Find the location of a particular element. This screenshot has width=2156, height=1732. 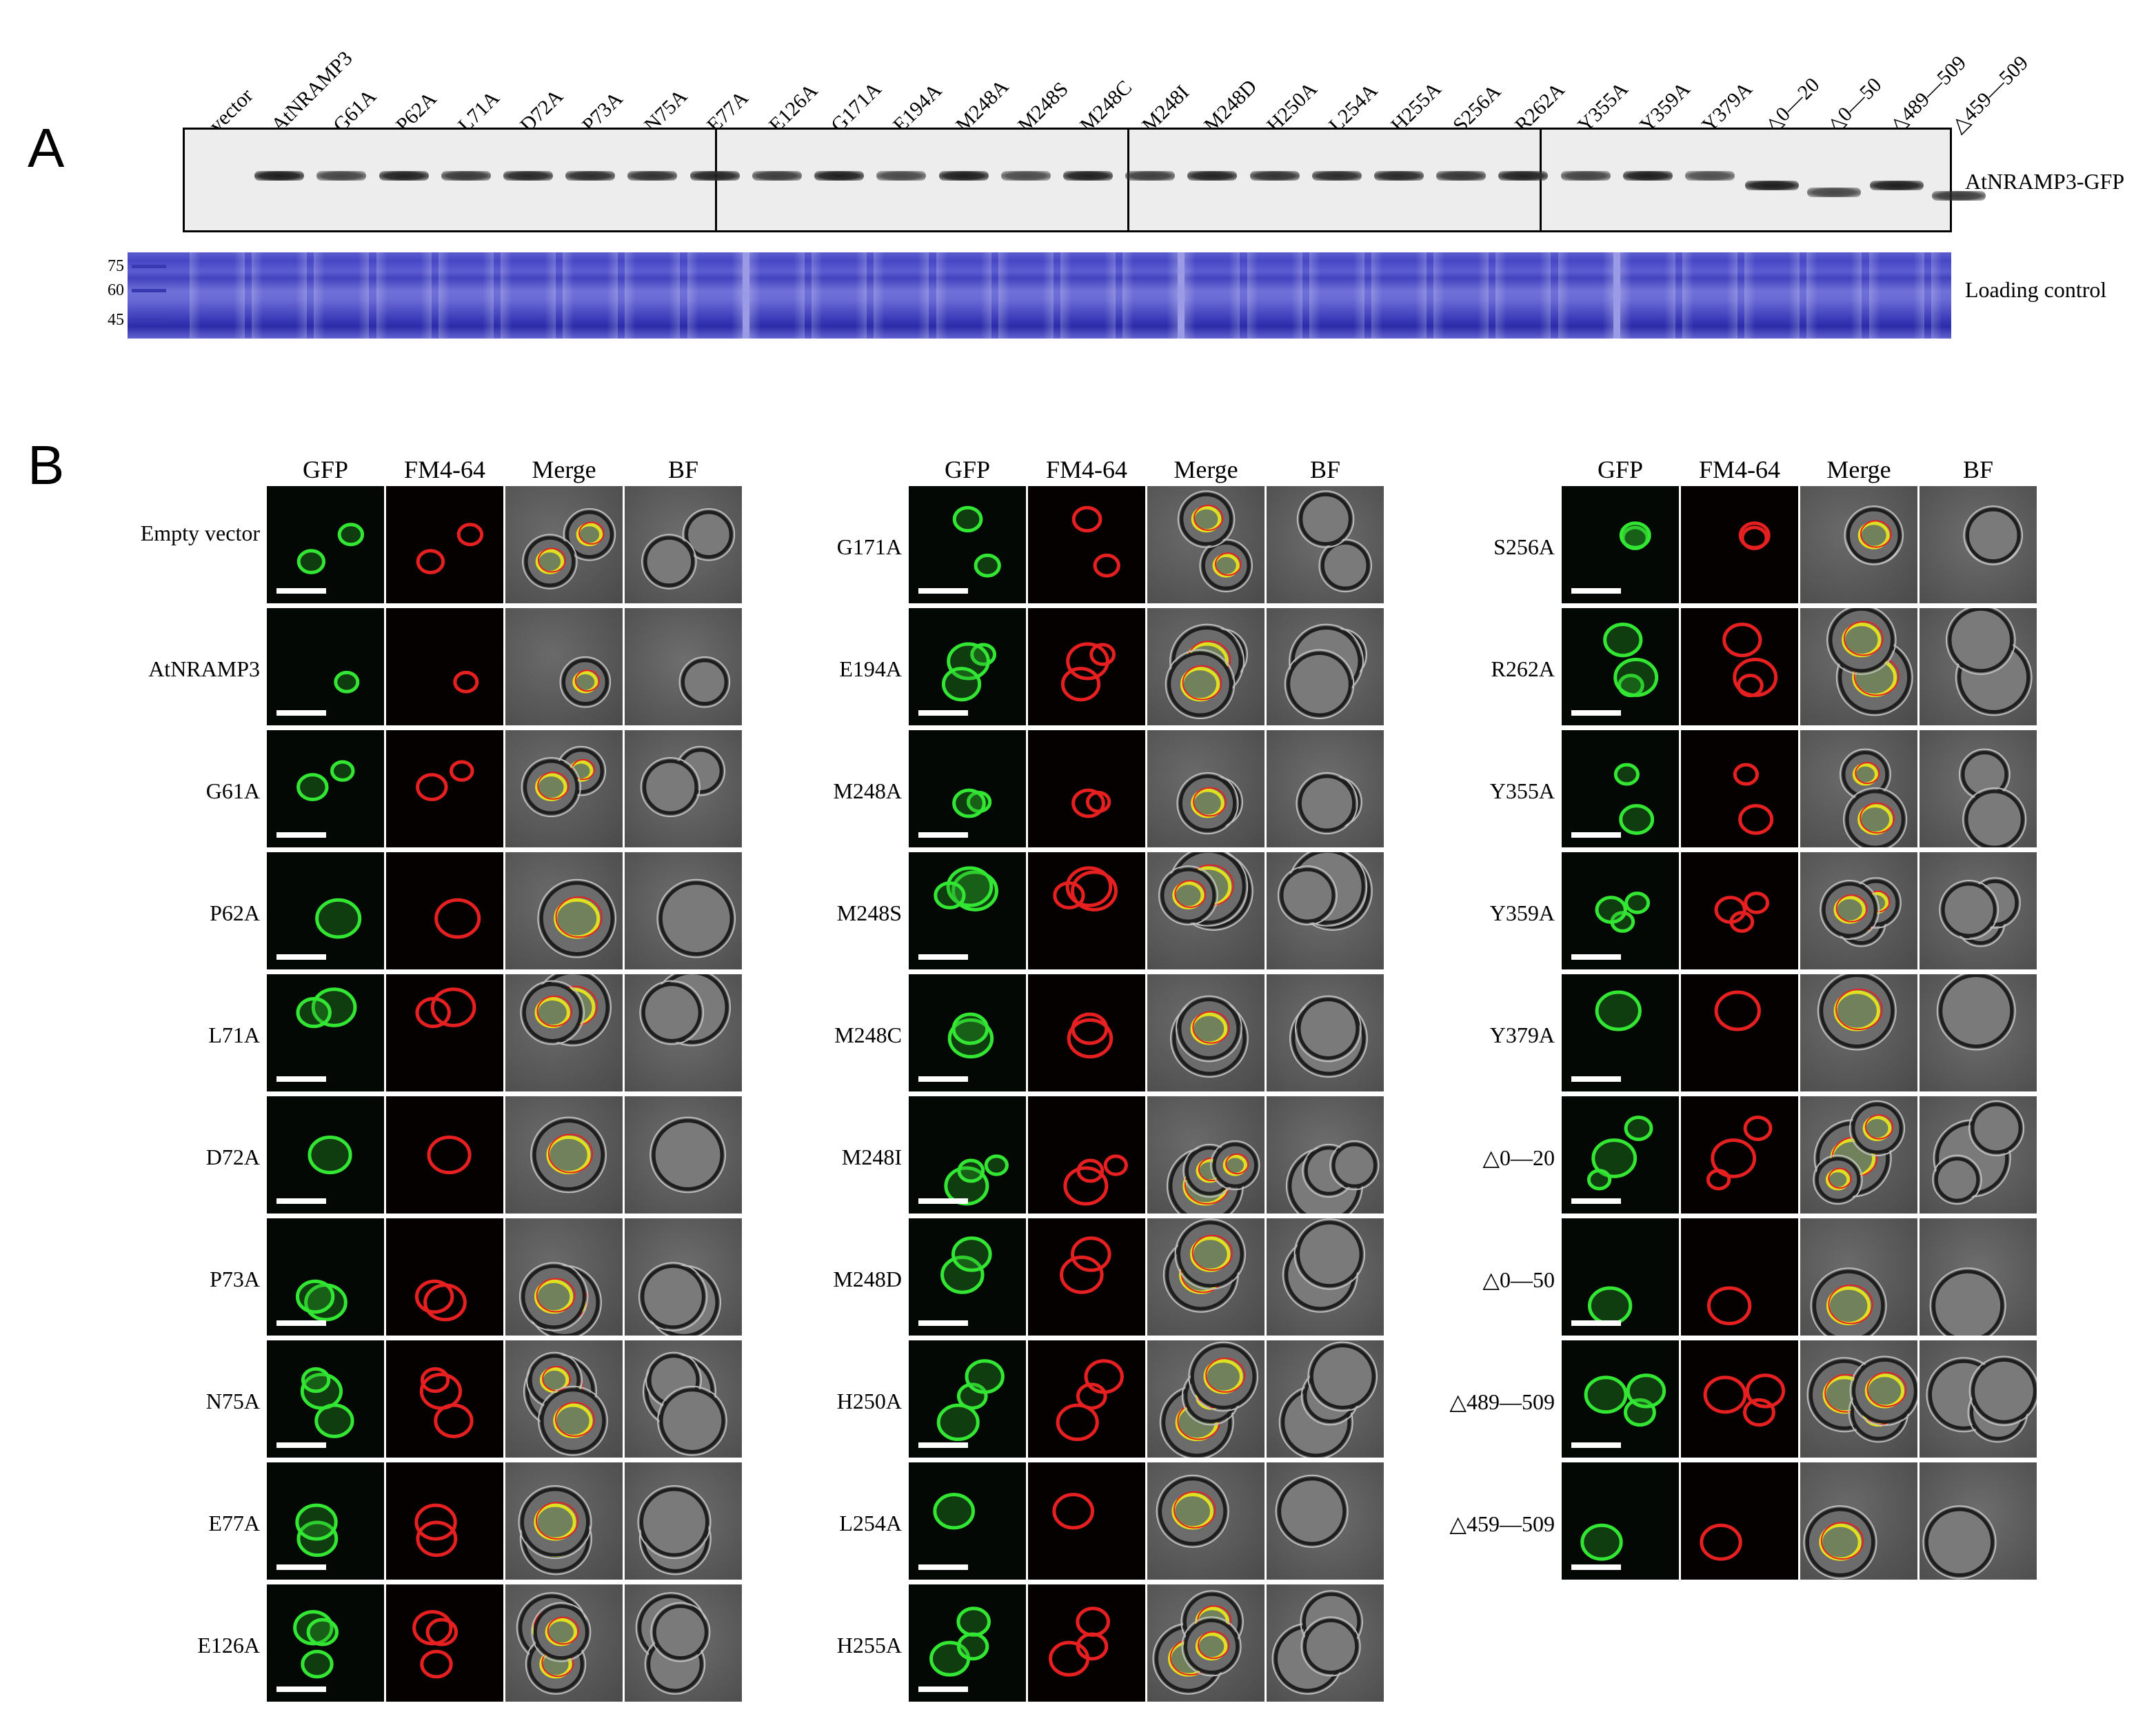

row-label: M248A is located at coordinates (867, 790).